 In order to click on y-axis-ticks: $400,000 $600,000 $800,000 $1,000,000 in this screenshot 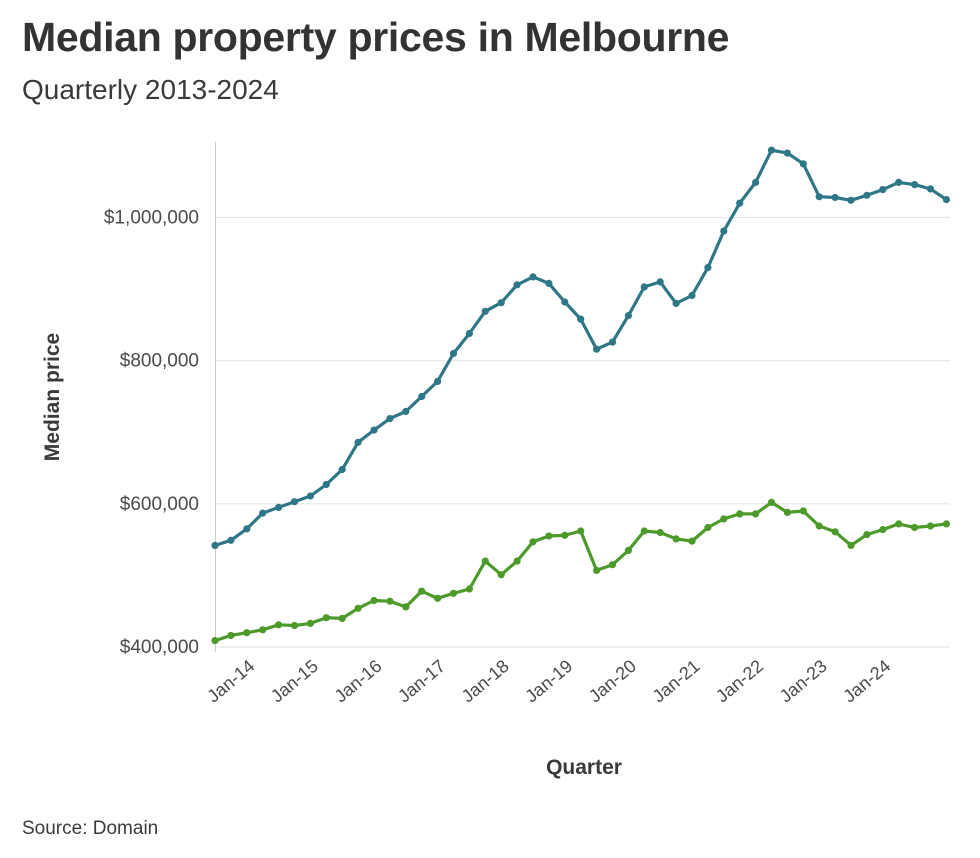, I will do `click(151, 433)`.